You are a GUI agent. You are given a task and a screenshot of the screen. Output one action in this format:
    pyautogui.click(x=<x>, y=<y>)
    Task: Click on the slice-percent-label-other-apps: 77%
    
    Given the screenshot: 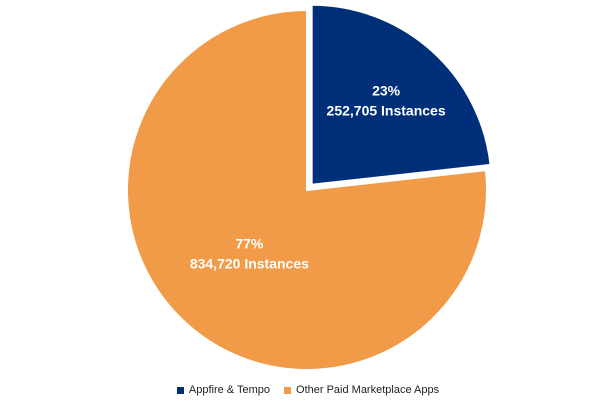 What is the action you would take?
    pyautogui.click(x=249, y=243)
    